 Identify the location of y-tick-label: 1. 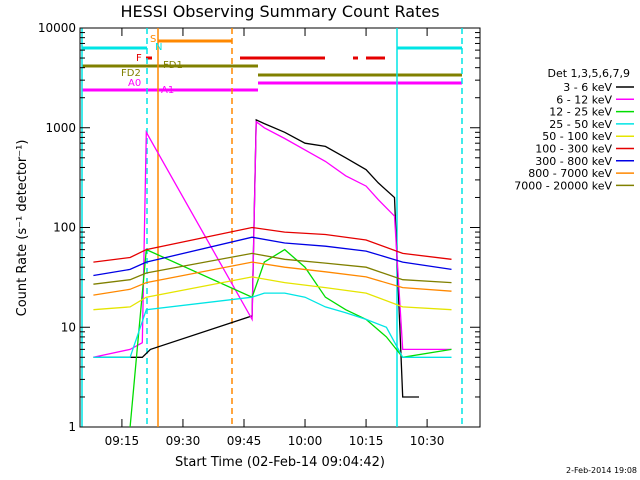
(72, 427).